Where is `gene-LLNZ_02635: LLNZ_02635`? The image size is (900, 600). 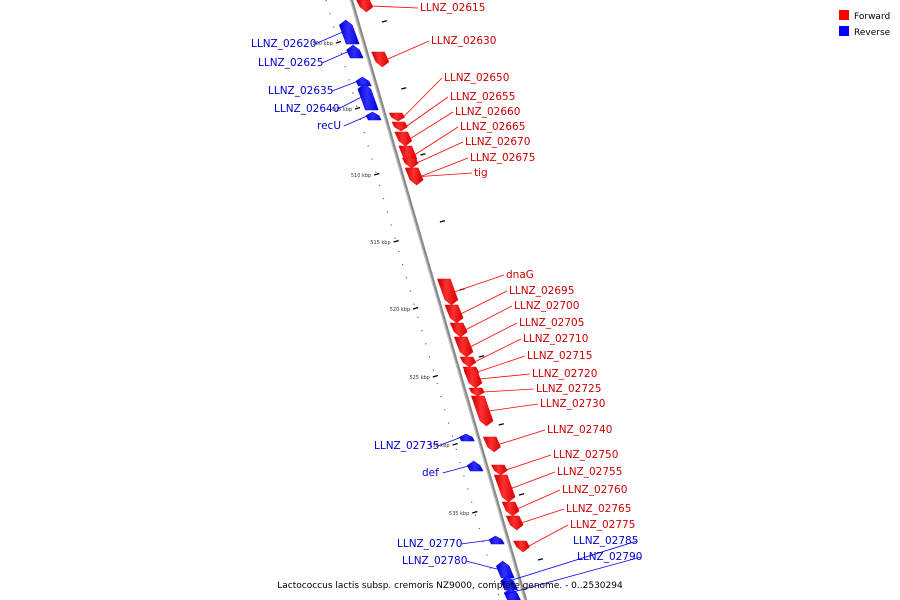 gene-LLNZ_02635: LLNZ_02635 is located at coordinates (320, 86).